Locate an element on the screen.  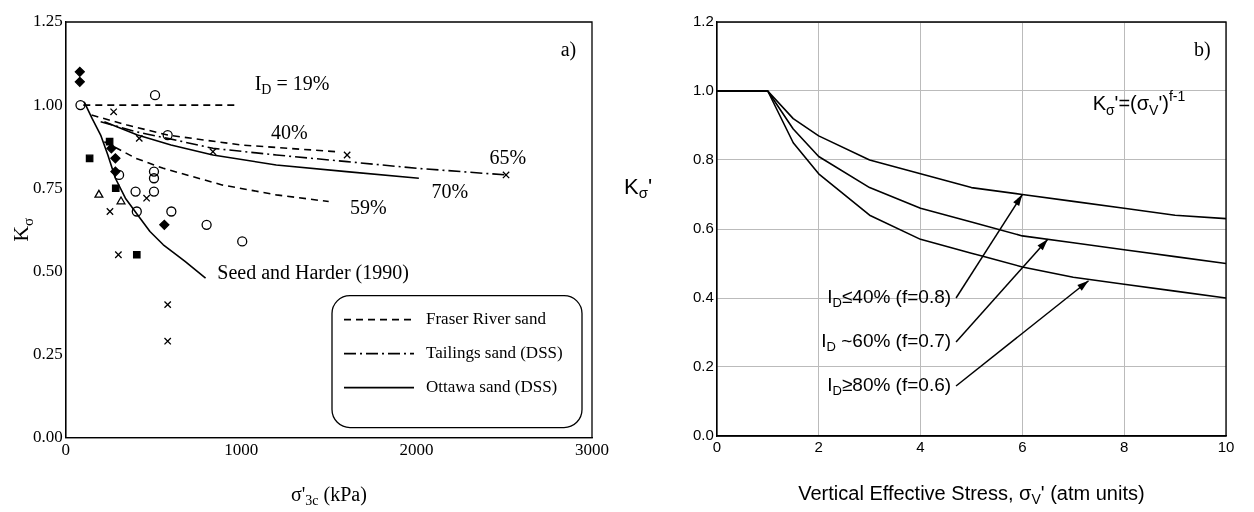
y-axis-title: Kσ is located at coordinates (21, 229).